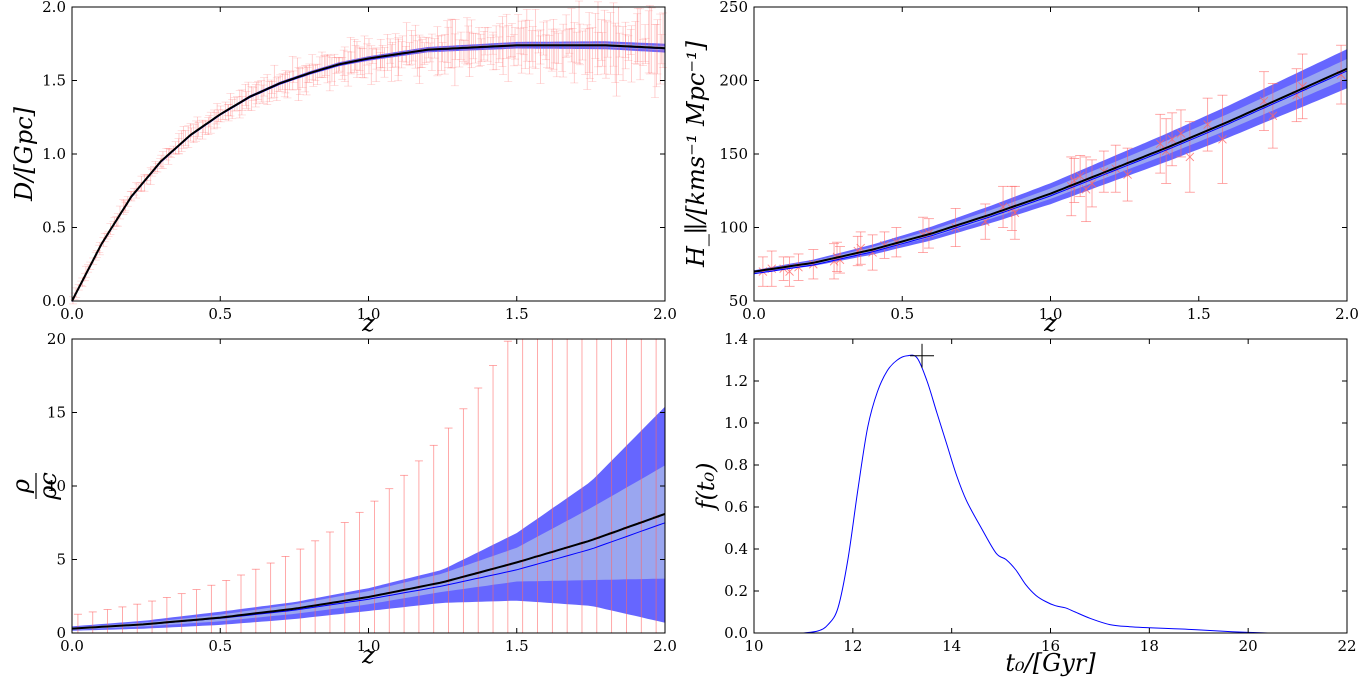 The width and height of the screenshot is (1359, 682). I want to click on x-tick-label: 16, so click(1050, 646).